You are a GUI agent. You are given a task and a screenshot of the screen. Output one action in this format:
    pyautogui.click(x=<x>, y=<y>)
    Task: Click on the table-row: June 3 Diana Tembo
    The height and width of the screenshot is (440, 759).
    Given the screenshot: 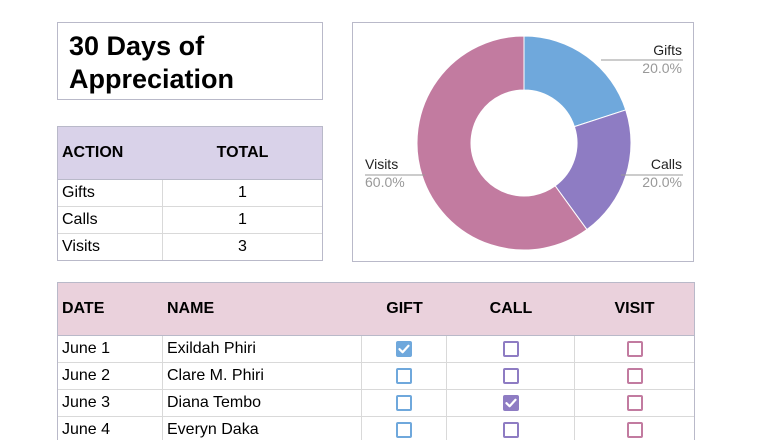 What is the action you would take?
    pyautogui.click(x=376, y=403)
    